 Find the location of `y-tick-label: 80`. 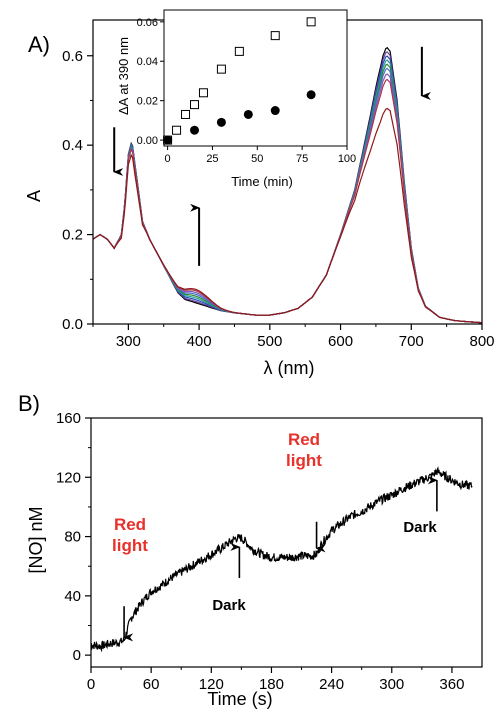

y-tick-label: 80 is located at coordinates (72, 537).